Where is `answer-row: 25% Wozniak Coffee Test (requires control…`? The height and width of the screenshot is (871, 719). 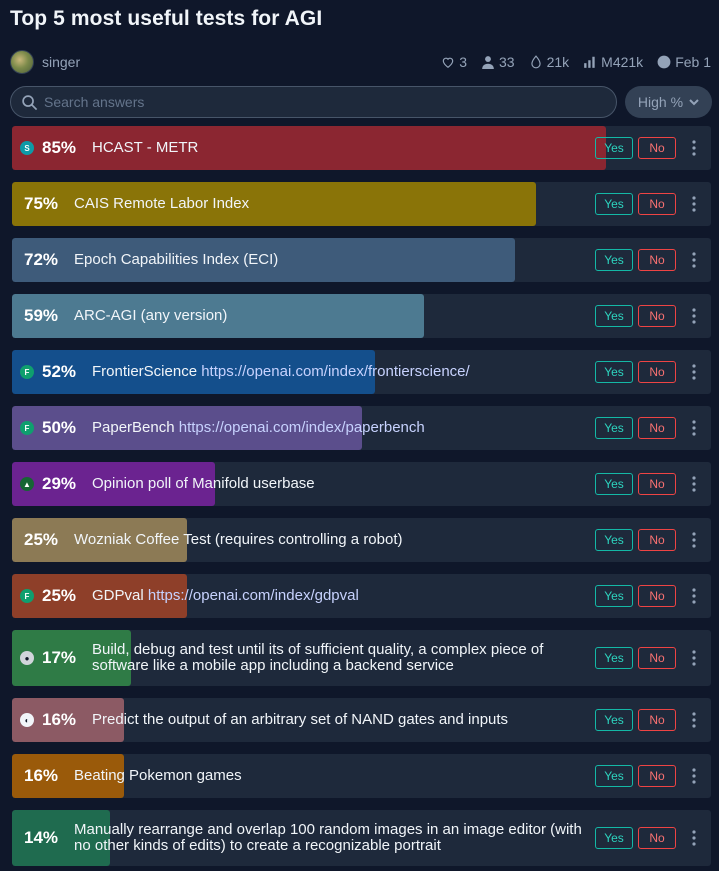 answer-row: 25% Wozniak Coffee Test (requires control… is located at coordinates (361, 540).